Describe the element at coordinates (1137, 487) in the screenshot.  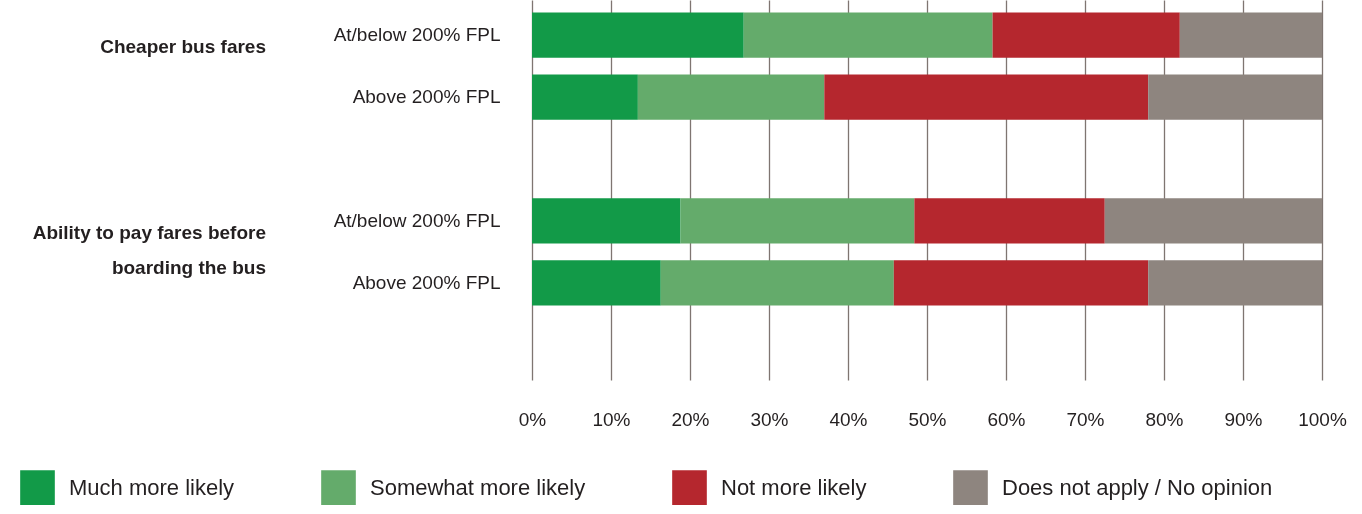
I see `legend-label: Does not apply / No opinion` at that location.